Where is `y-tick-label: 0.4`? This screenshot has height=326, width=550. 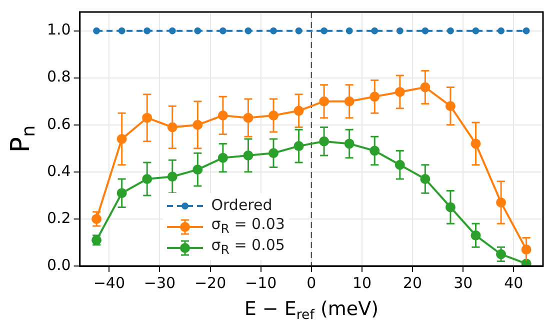
y-tick-label: 0.4 is located at coordinates (58, 171).